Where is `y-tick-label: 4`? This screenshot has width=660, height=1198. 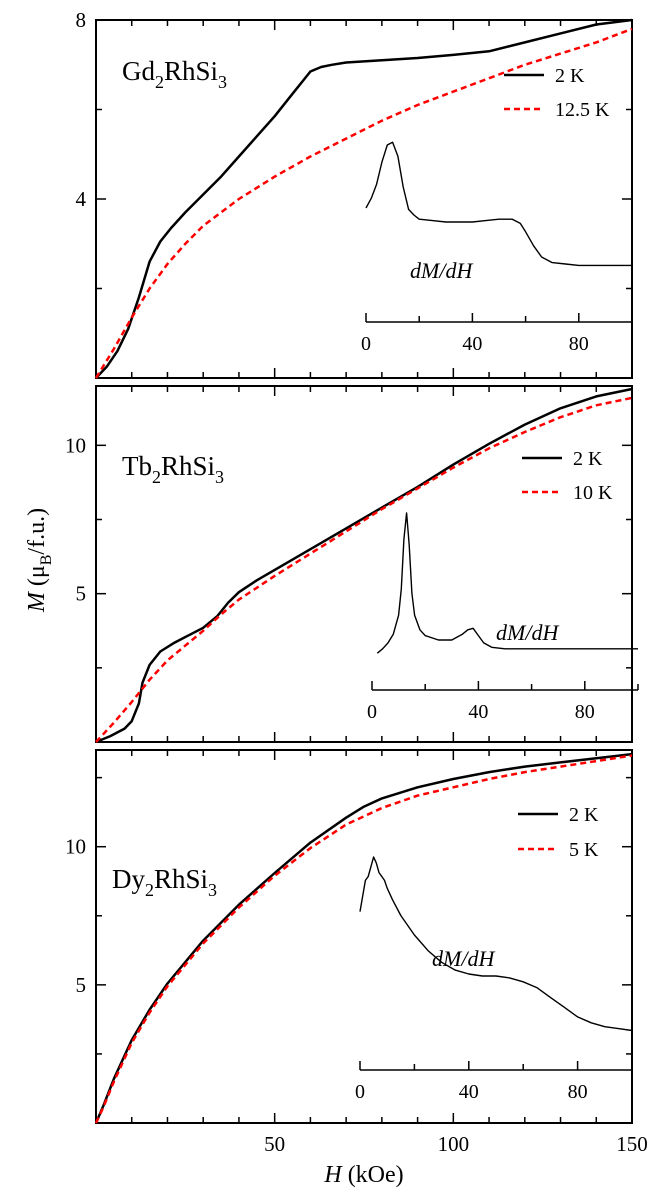
y-tick-label: 4 is located at coordinates (81, 199).